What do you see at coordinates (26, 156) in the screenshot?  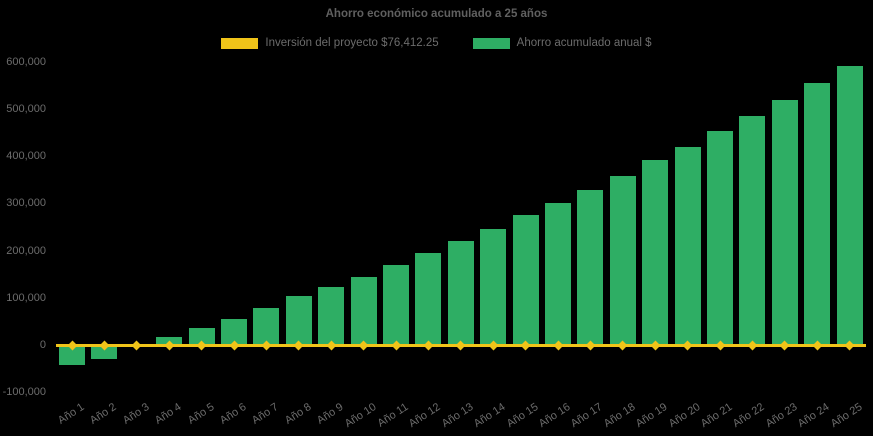 I see `y-axis-label-400000: 400,000` at bounding box center [26, 156].